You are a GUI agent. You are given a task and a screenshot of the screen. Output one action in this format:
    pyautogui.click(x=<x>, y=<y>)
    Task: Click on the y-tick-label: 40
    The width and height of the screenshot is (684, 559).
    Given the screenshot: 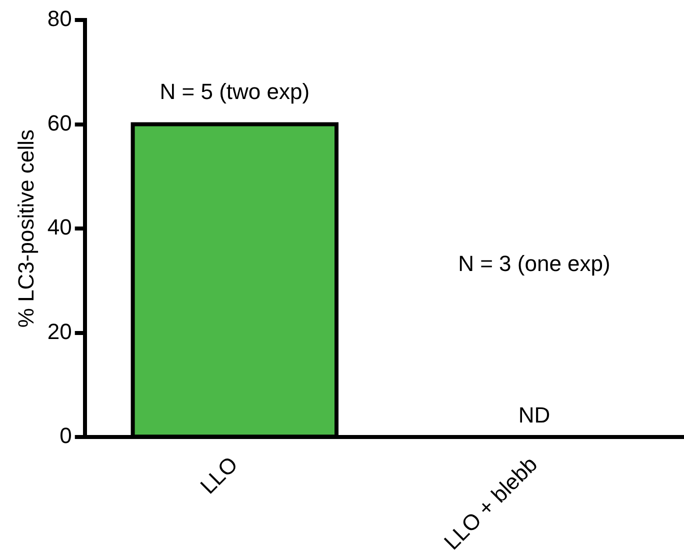 What is the action you would take?
    pyautogui.click(x=59, y=227)
    